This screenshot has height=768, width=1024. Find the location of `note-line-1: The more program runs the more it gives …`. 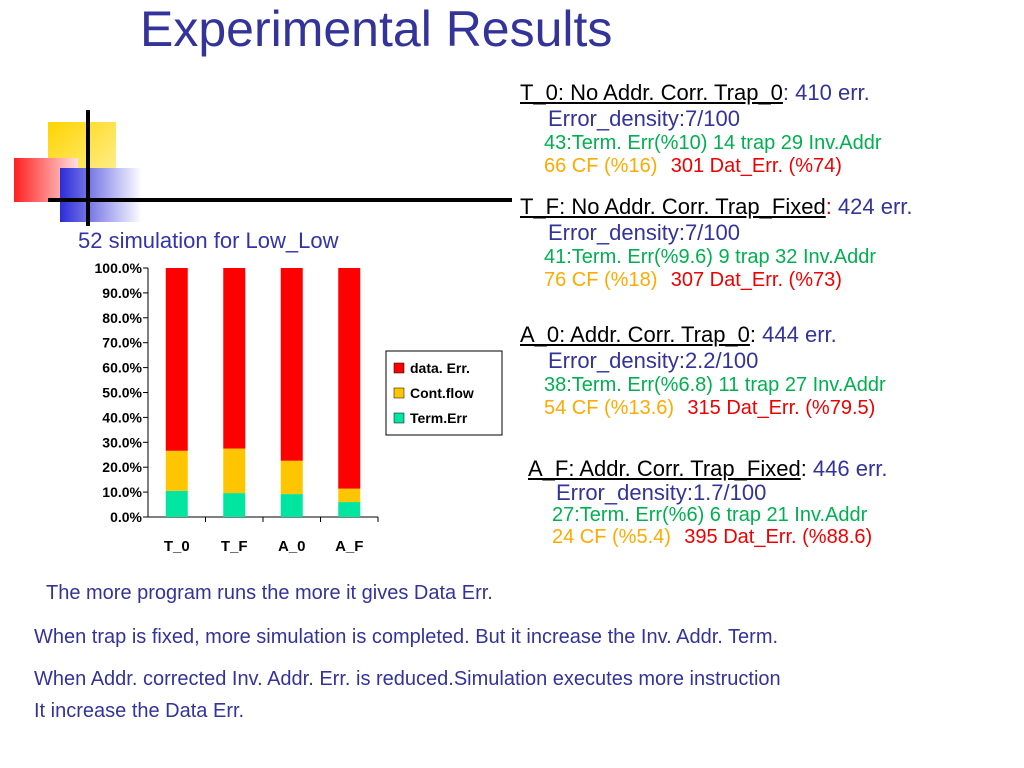

note-line-1: The more program runs the more it gives … is located at coordinates (269, 593).